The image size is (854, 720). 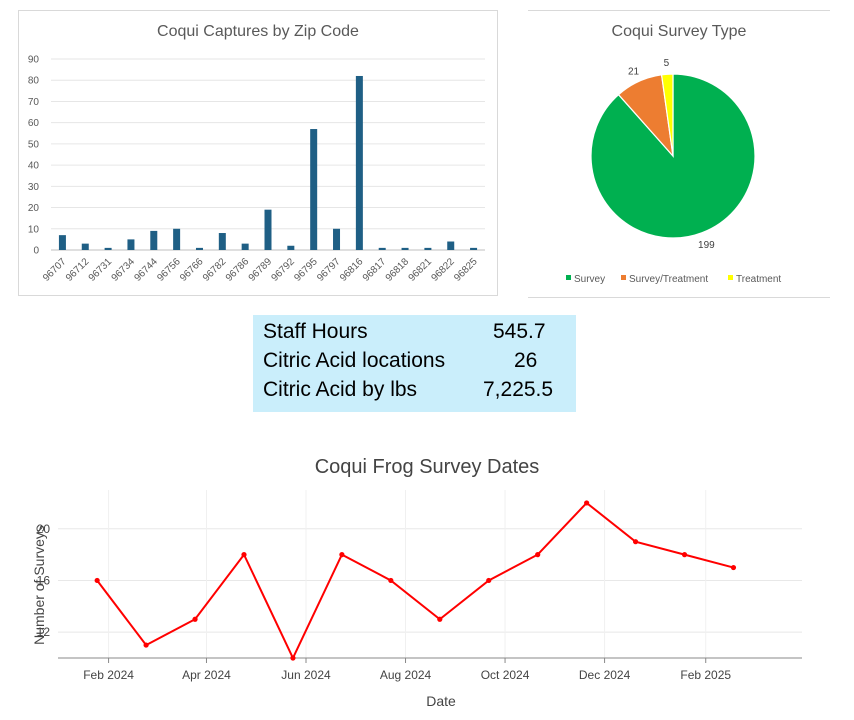 What do you see at coordinates (258, 31) in the screenshot?
I see `bar-chart-title: Coqui Captures by Zip Code` at bounding box center [258, 31].